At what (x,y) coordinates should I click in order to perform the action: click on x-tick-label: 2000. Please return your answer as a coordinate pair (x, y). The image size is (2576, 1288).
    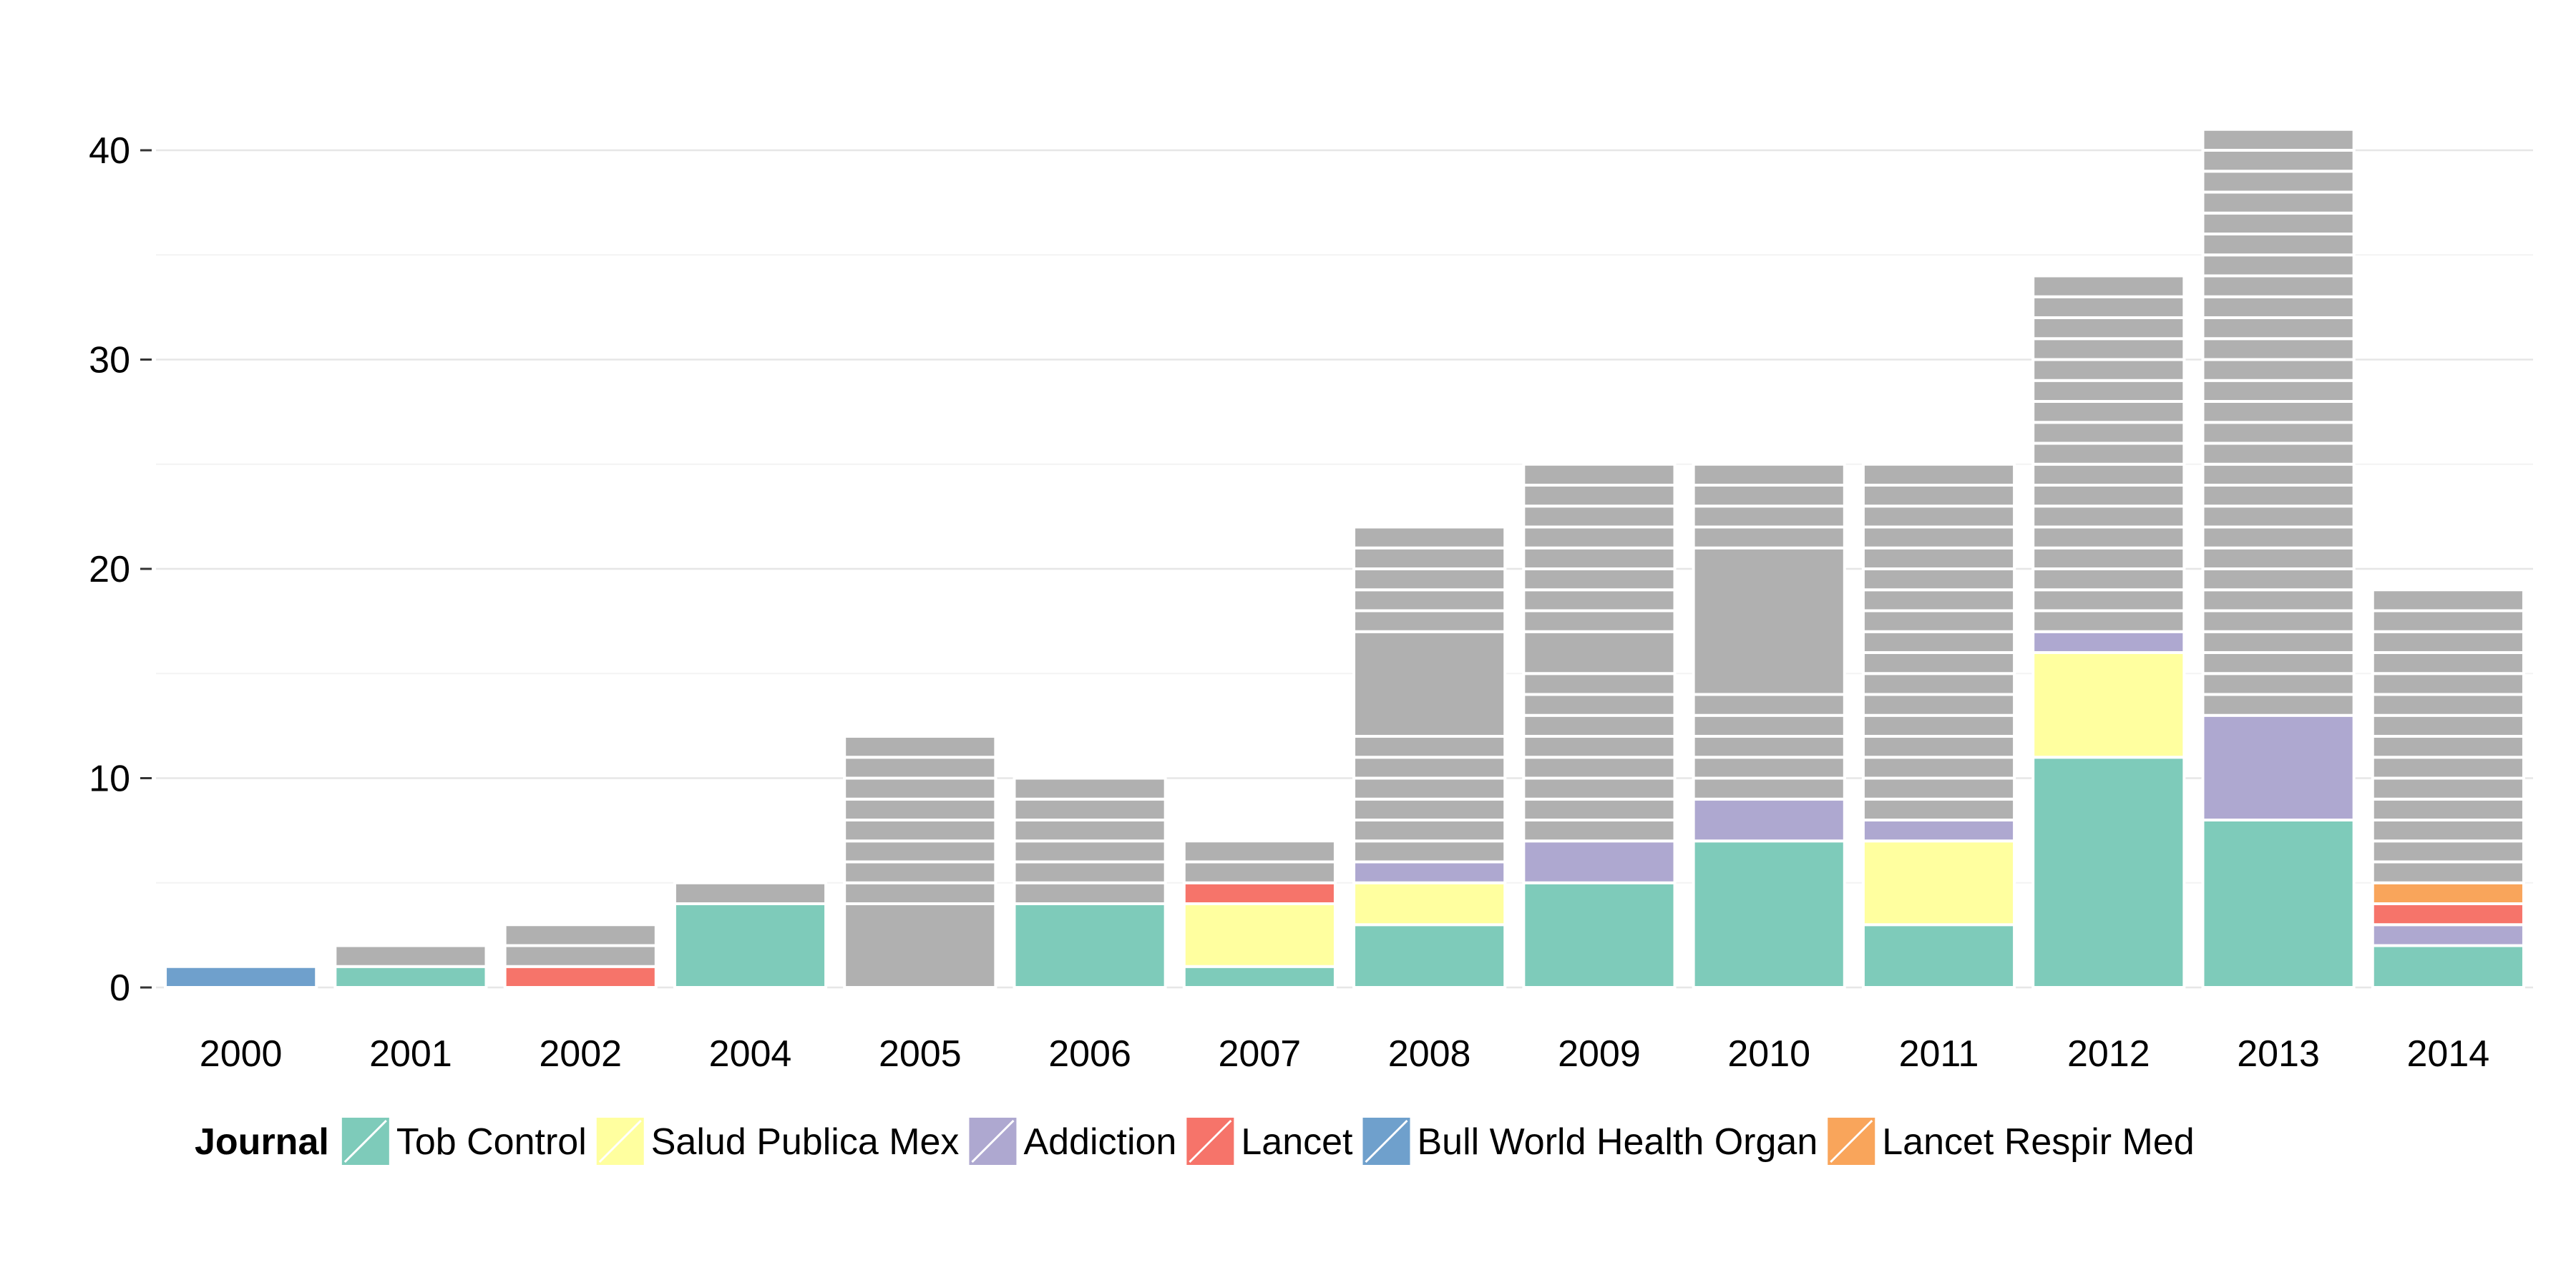
    Looking at the image, I should click on (241, 1054).